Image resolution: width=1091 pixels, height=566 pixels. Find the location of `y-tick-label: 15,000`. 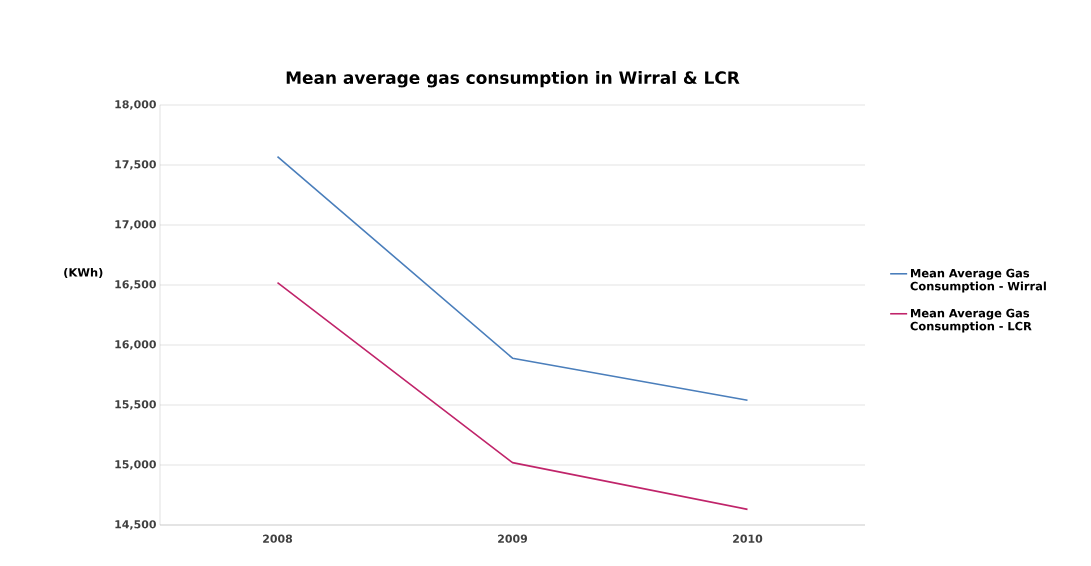

y-tick-label: 15,000 is located at coordinates (135, 465).